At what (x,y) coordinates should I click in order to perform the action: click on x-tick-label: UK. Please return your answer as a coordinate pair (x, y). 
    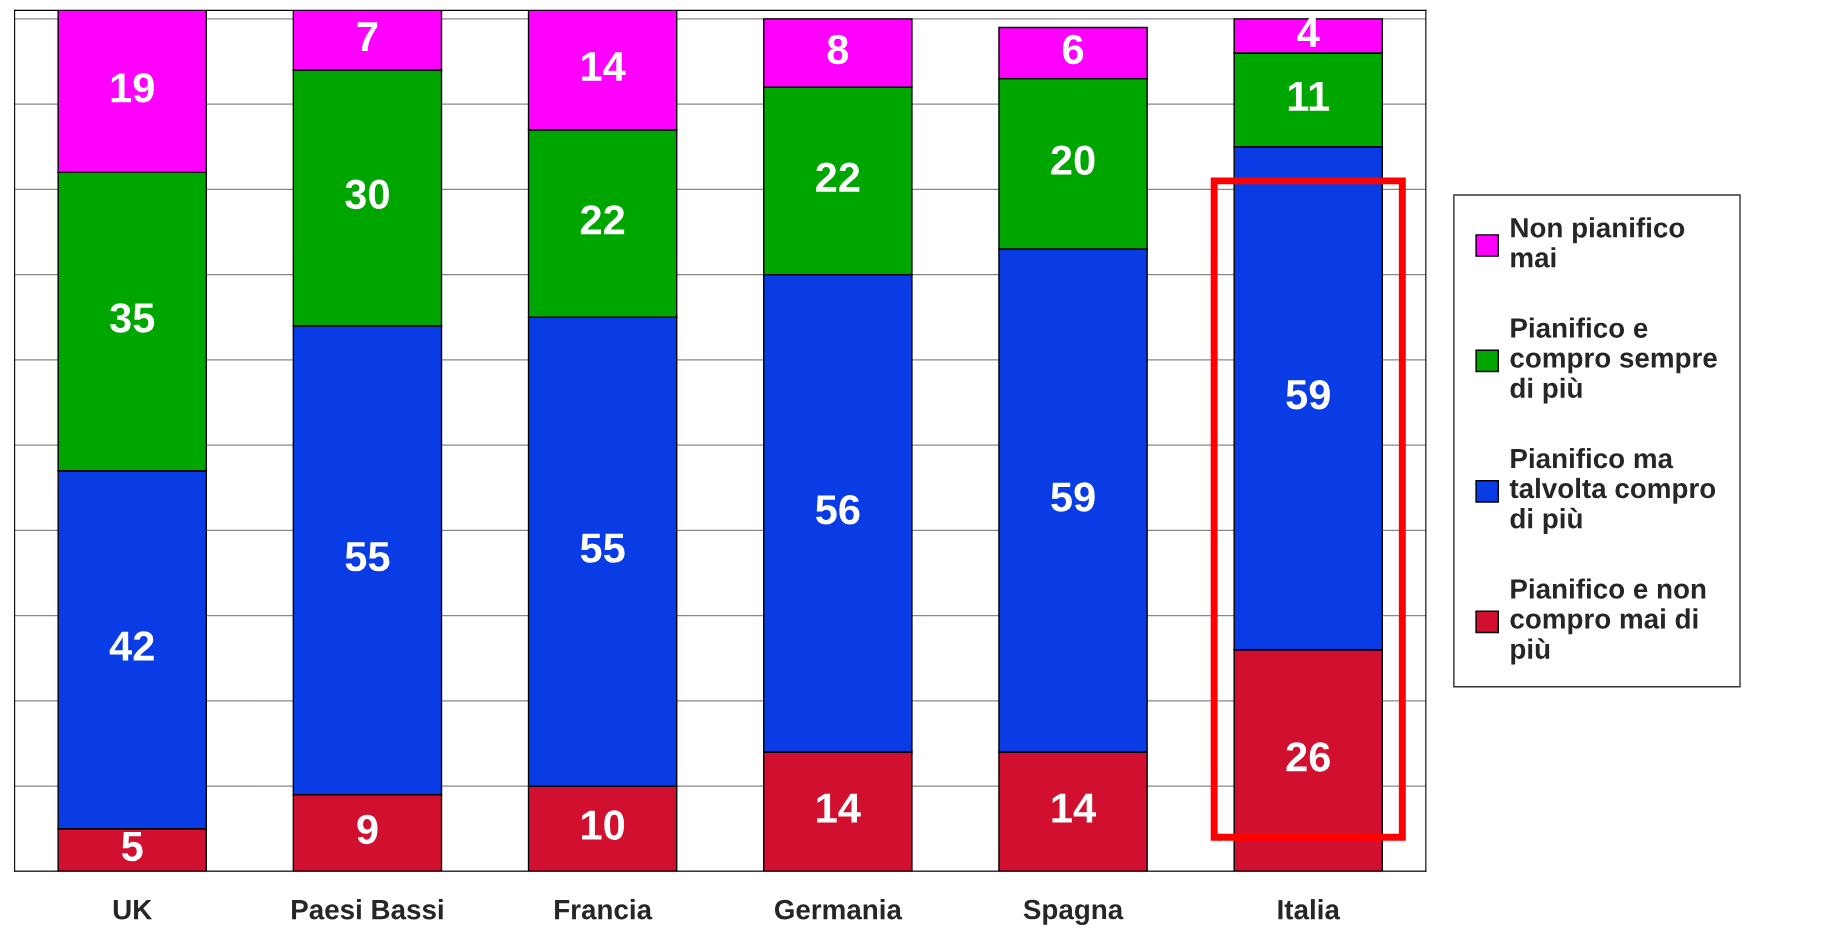
    Looking at the image, I should click on (133, 910).